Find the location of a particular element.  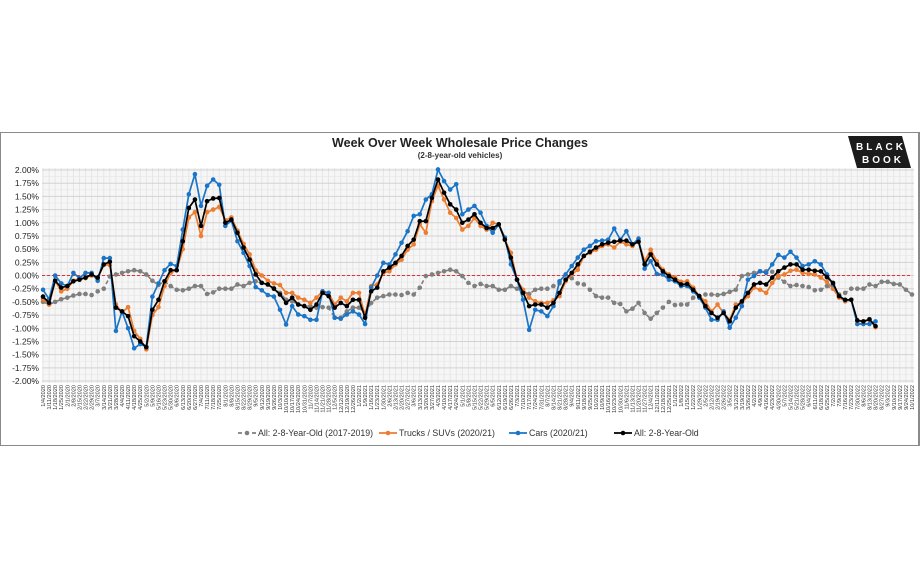

x-tick-label: 9/19/2020 is located at coordinates (269, 397).